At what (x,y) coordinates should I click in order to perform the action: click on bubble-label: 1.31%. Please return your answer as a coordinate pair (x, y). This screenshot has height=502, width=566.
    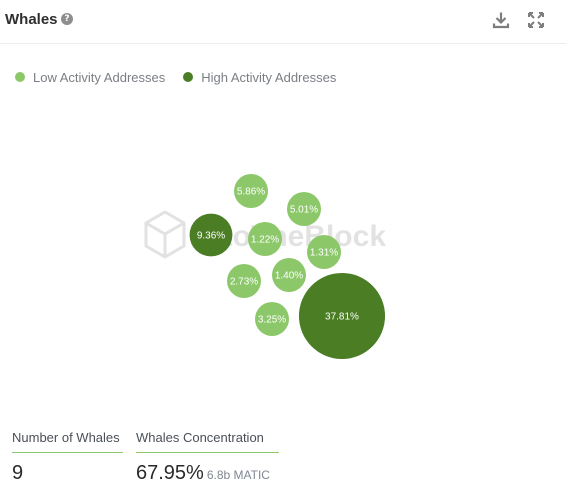
    Looking at the image, I should click on (324, 253).